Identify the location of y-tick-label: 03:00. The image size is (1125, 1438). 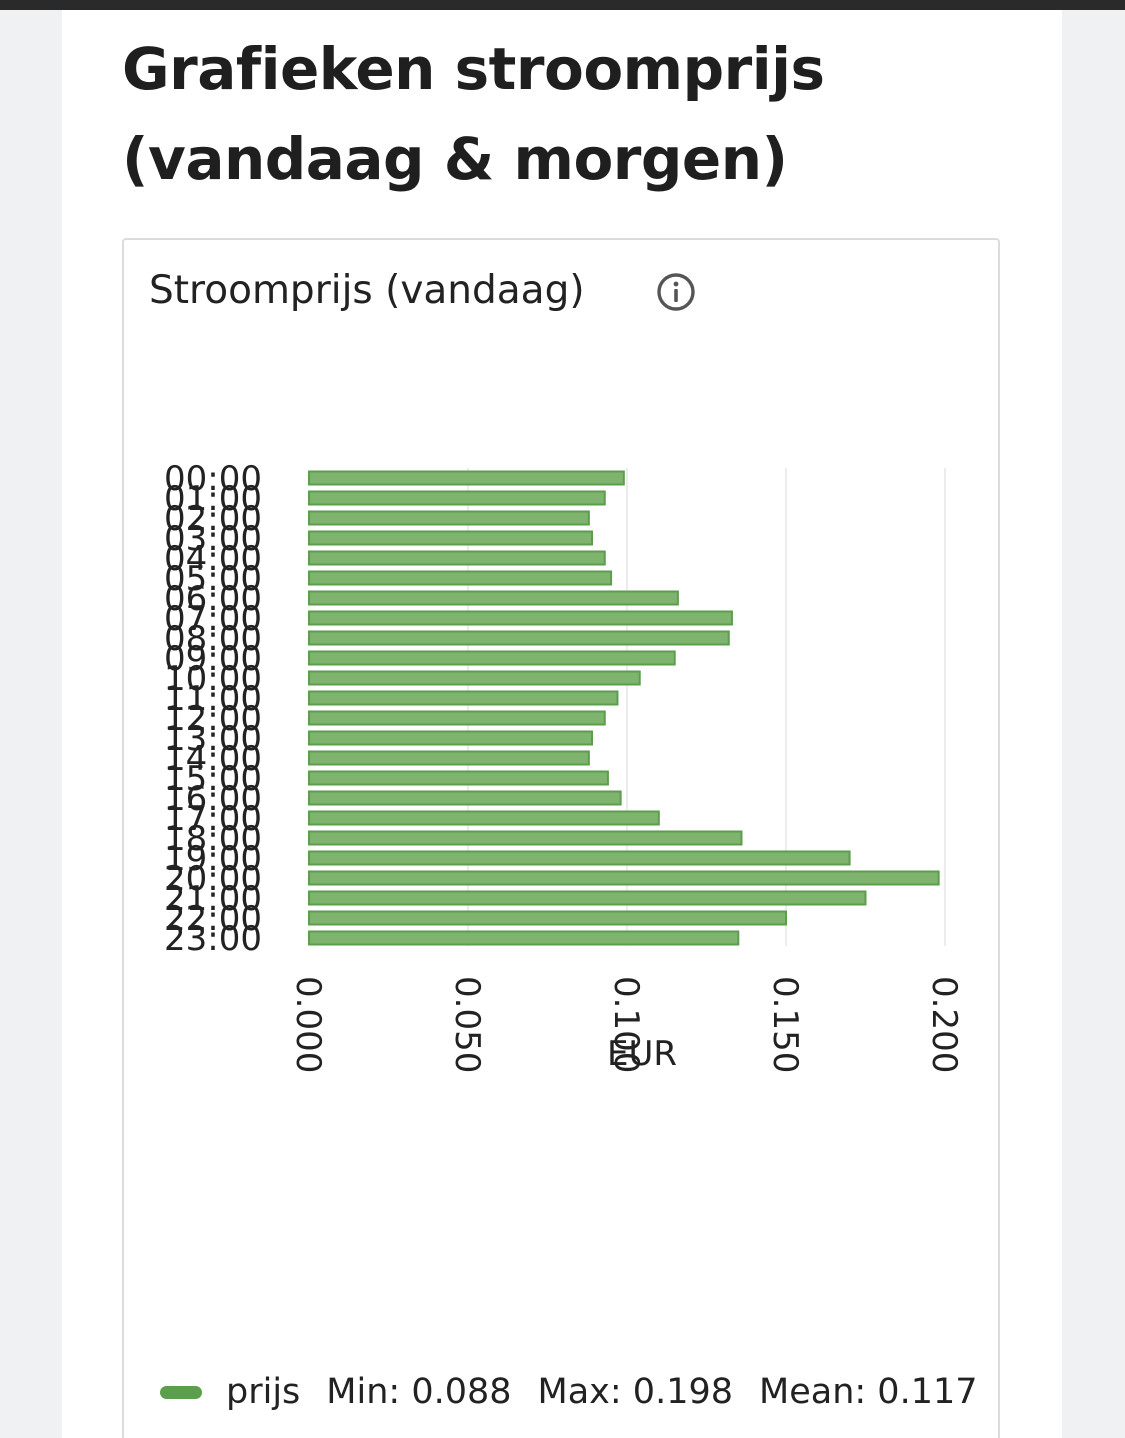
(213, 539).